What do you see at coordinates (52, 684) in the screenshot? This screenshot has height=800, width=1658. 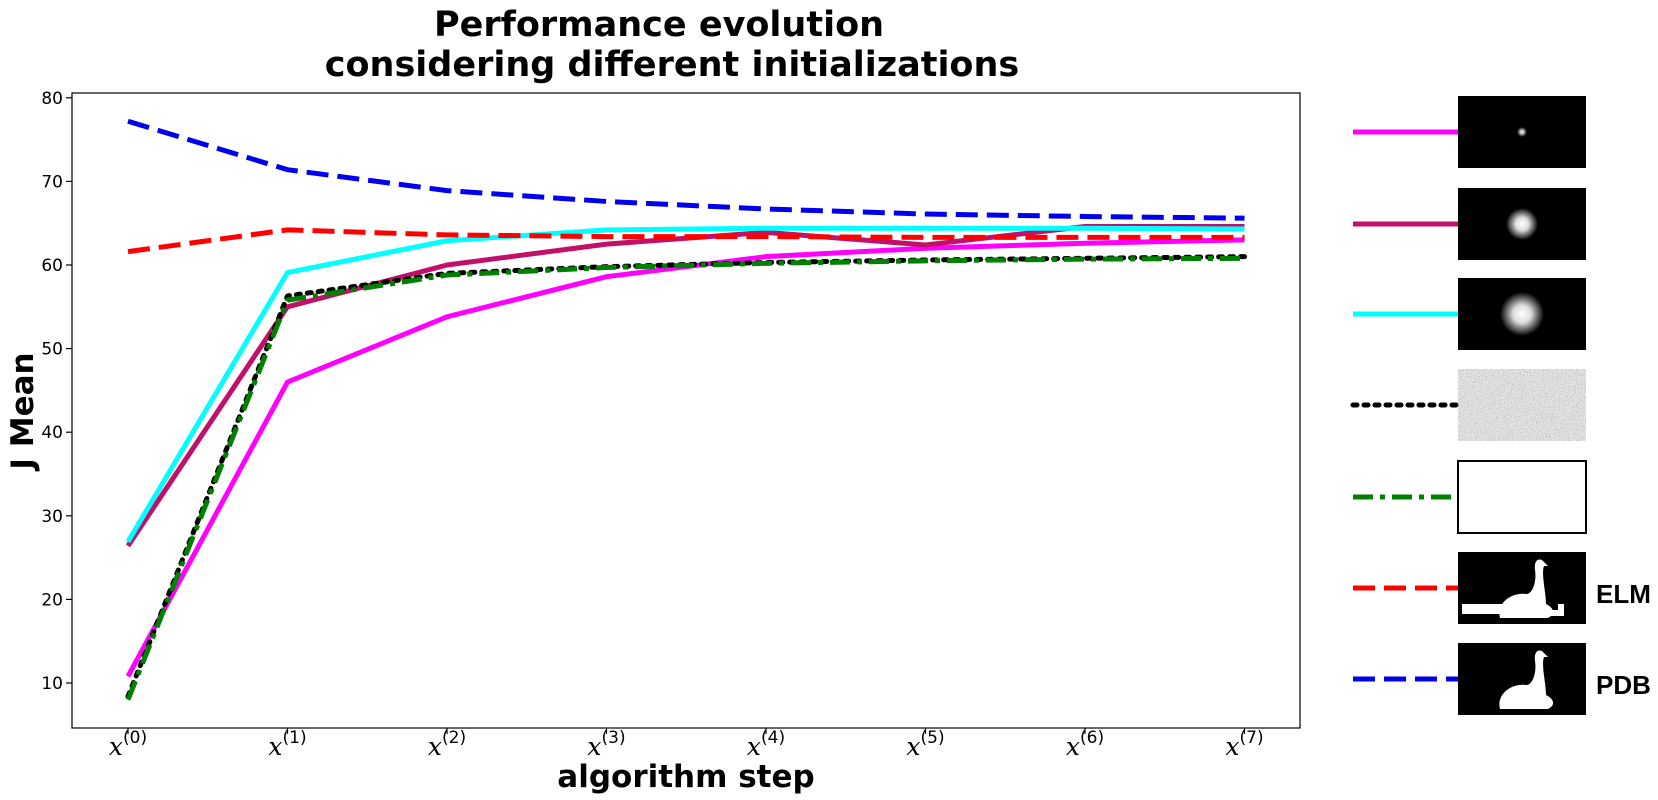 I see `y-tick-label: 10` at bounding box center [52, 684].